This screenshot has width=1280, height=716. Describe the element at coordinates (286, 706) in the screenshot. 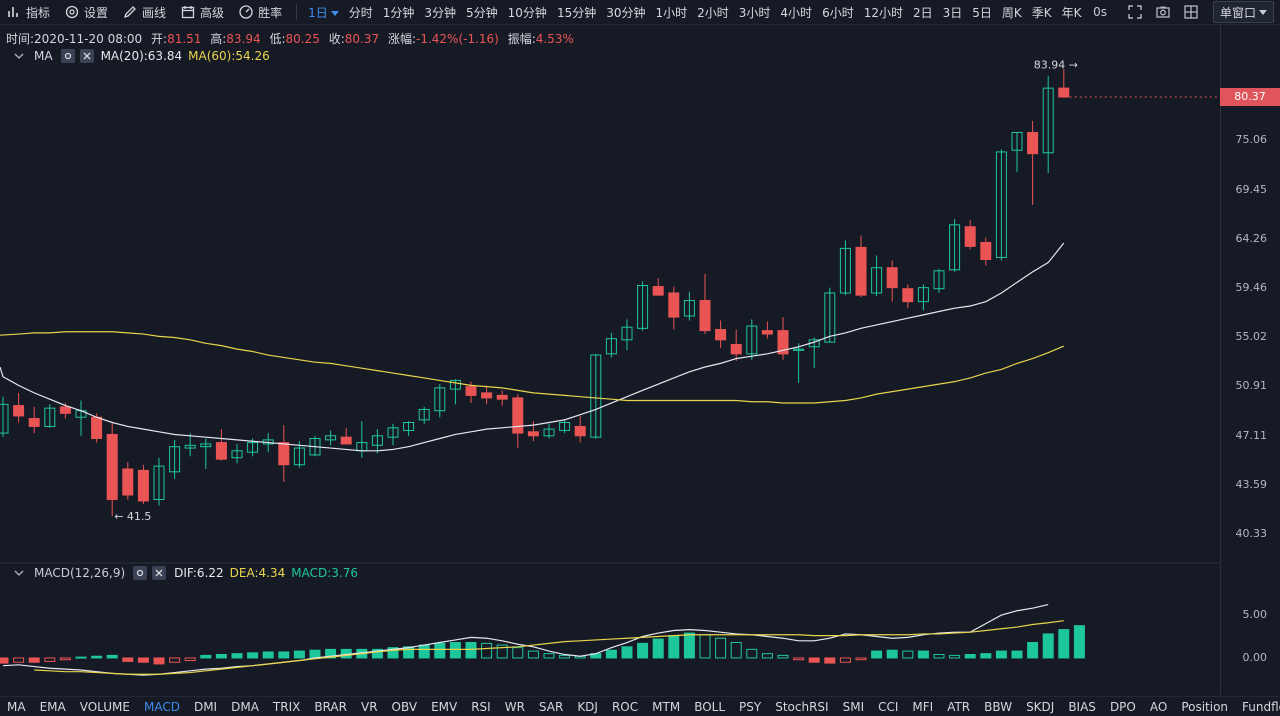

I see `indicator-tab: TRIX` at that location.